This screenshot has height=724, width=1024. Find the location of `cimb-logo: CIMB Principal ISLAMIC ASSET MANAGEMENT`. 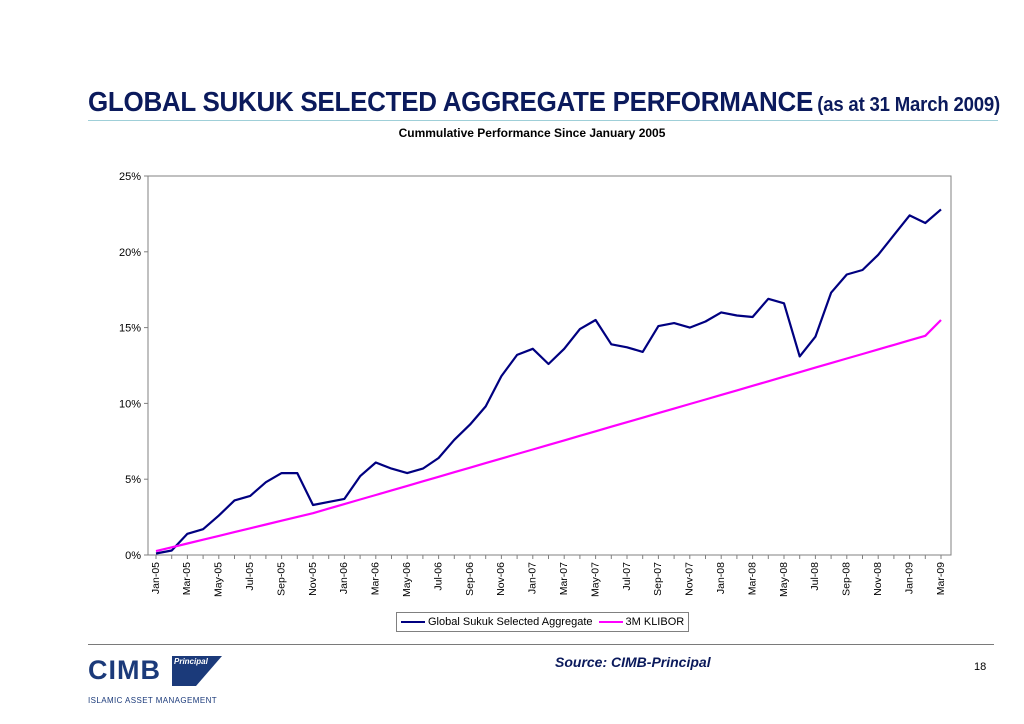

cimb-logo: CIMB Principal ISLAMIC ASSET MANAGEMENT is located at coordinates (155, 680).